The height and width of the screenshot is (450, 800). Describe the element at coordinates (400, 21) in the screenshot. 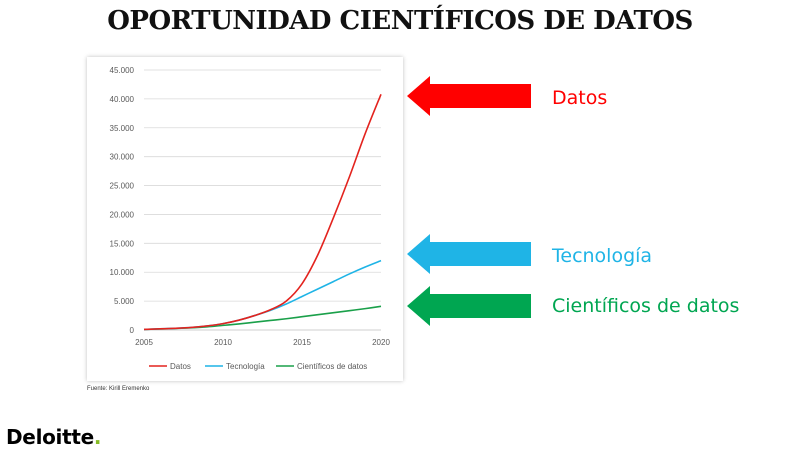

I see `slide-title: OPORTUNIDAD CIENTÍFICOS DE DATOS` at that location.